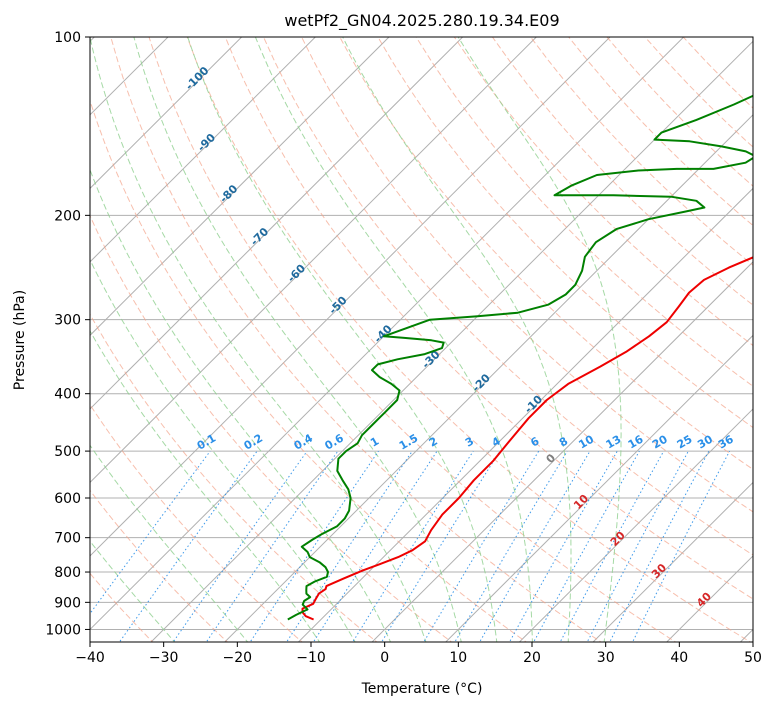 This screenshot has height=708, width=775. I want to click on x-tick-label: −20, so click(238, 658).